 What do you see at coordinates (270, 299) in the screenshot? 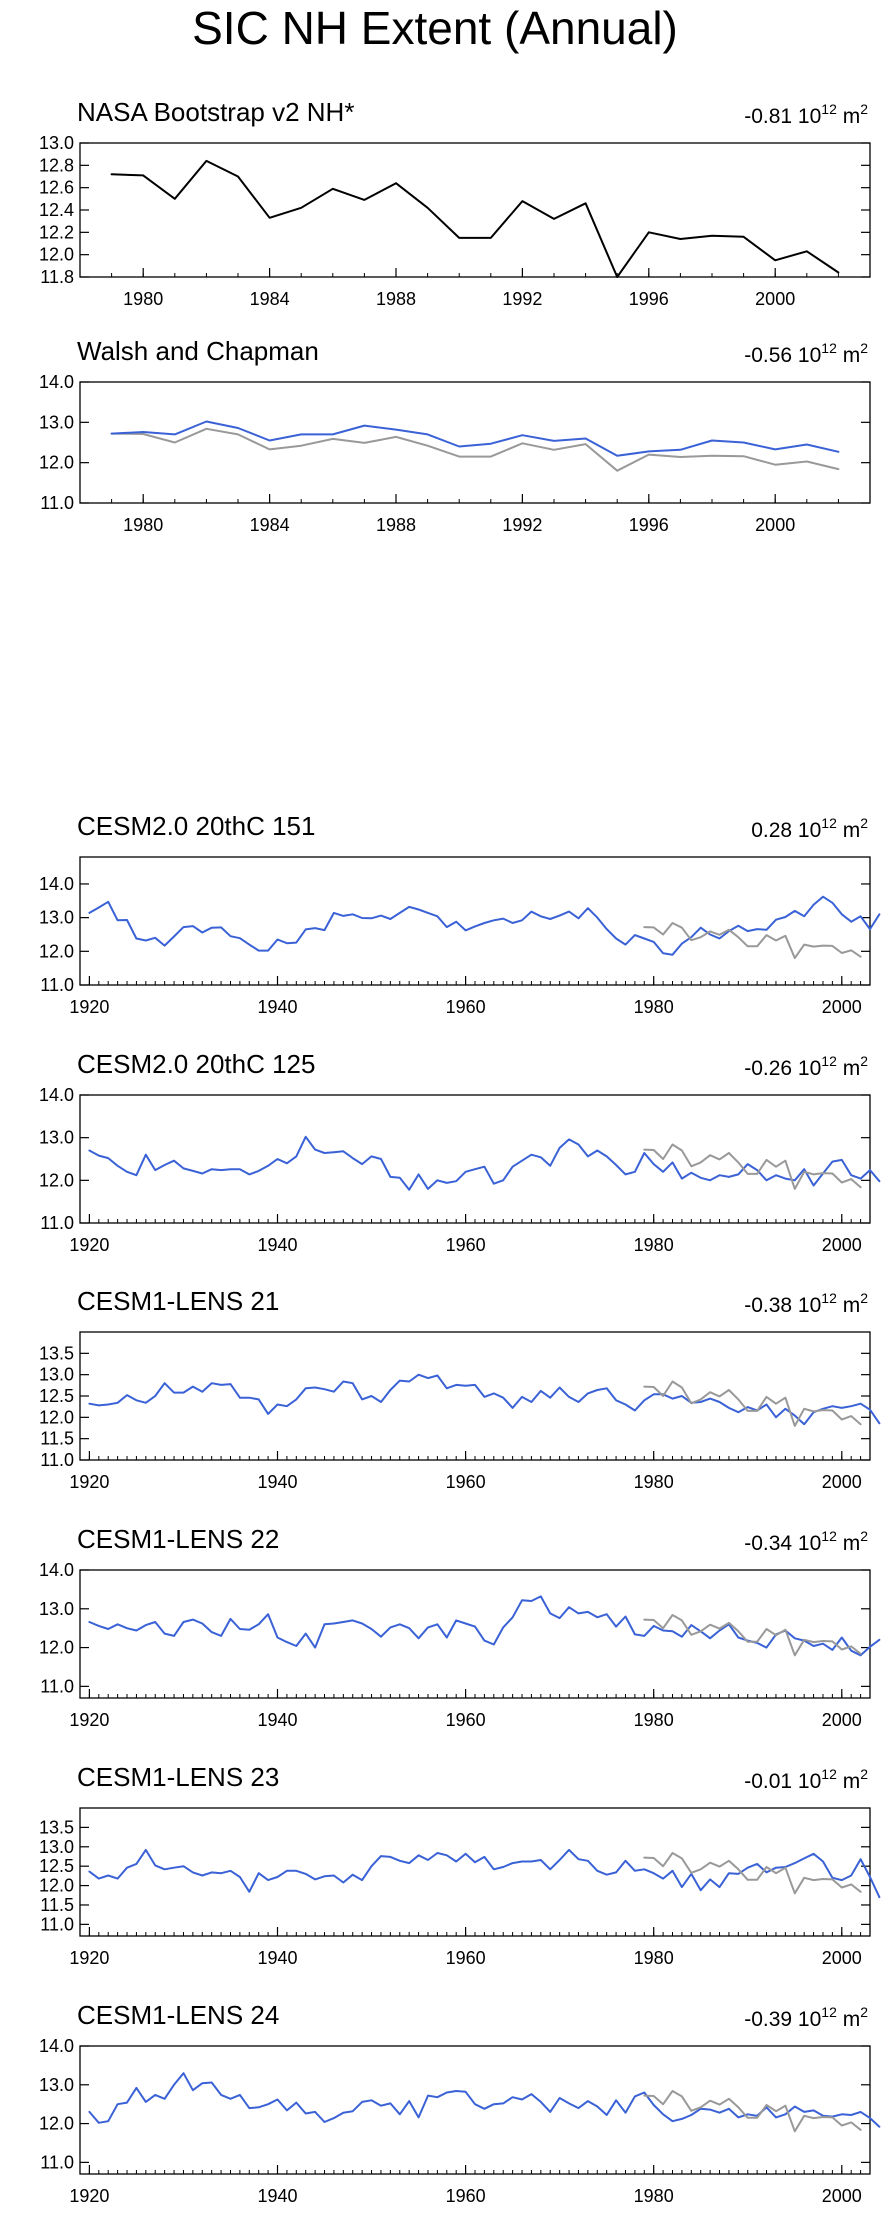
I see `x-tick-label: 1984` at bounding box center [270, 299].